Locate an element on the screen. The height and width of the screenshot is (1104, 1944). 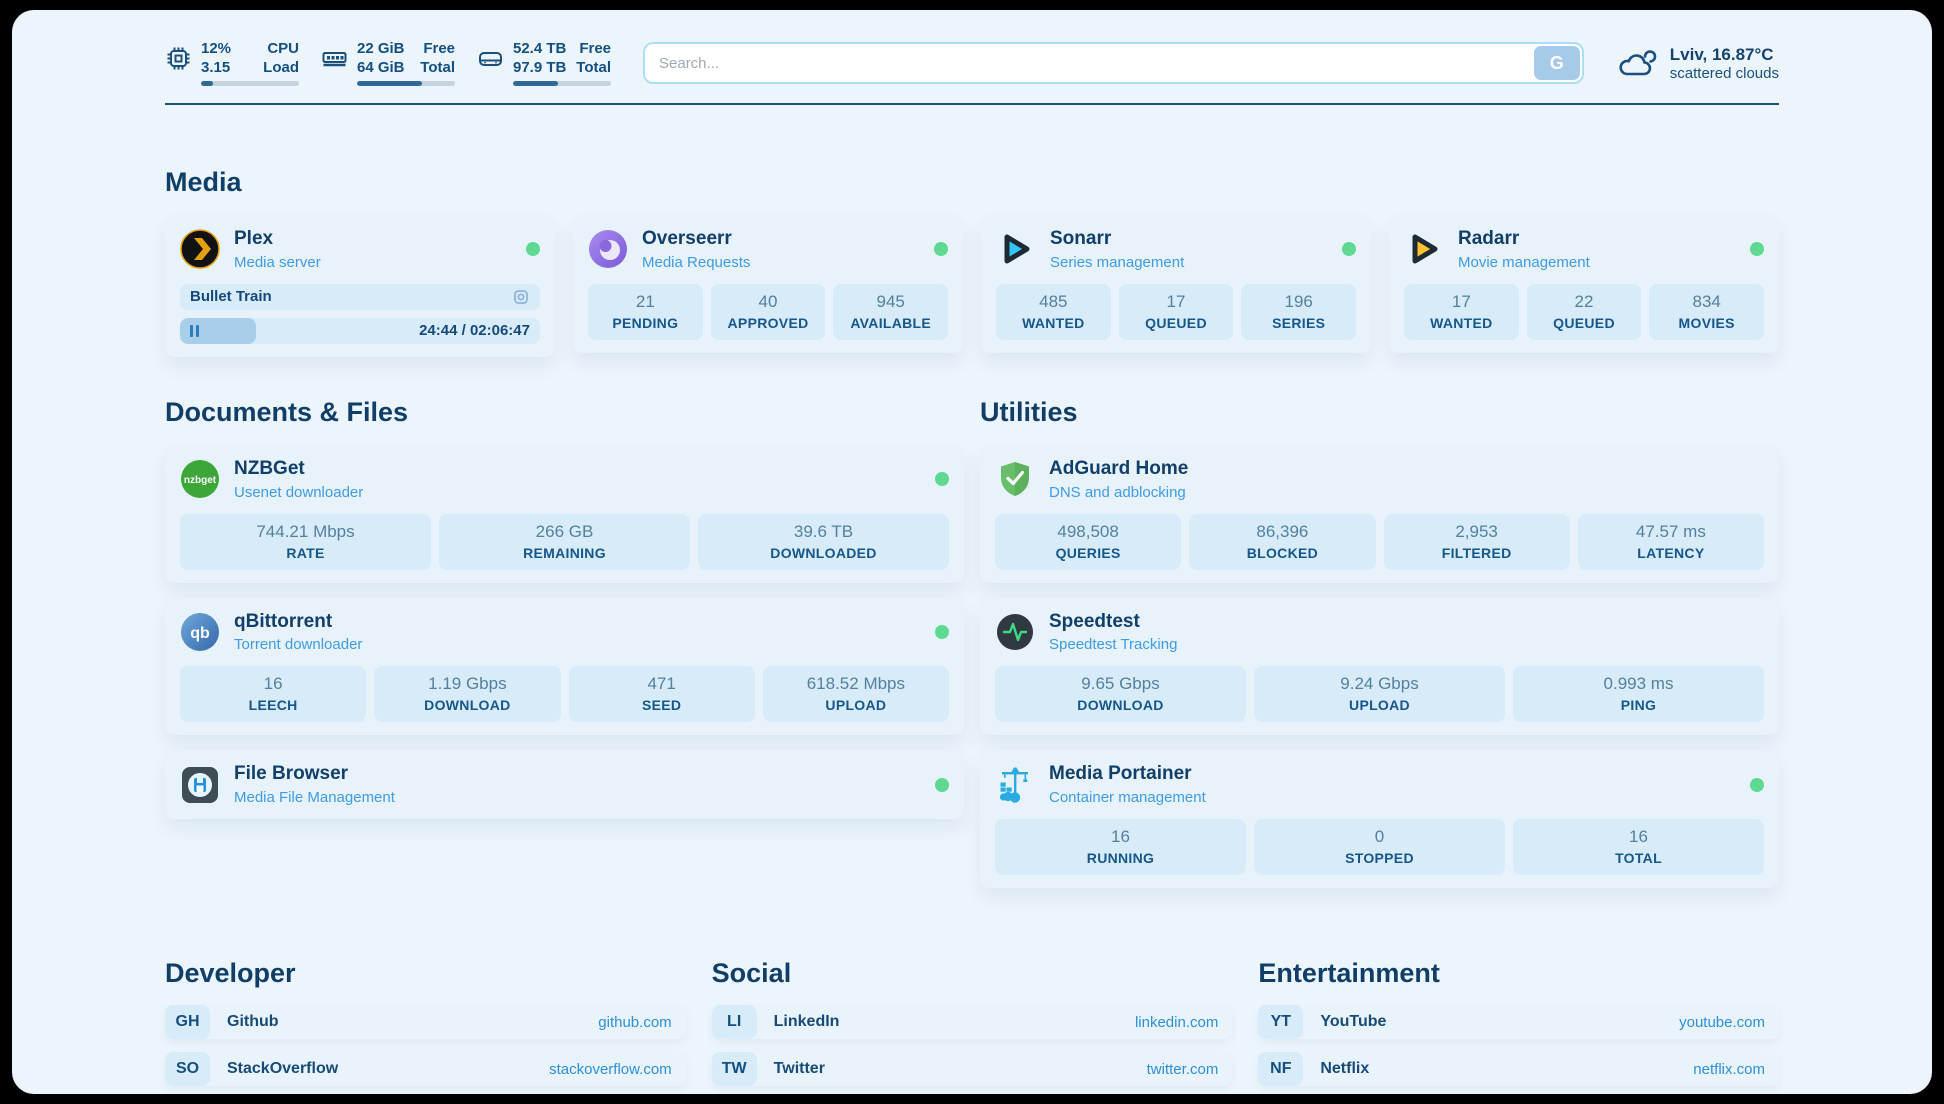
ram-stat: 22 GiB Free 64 GiB Total is located at coordinates (388, 63).